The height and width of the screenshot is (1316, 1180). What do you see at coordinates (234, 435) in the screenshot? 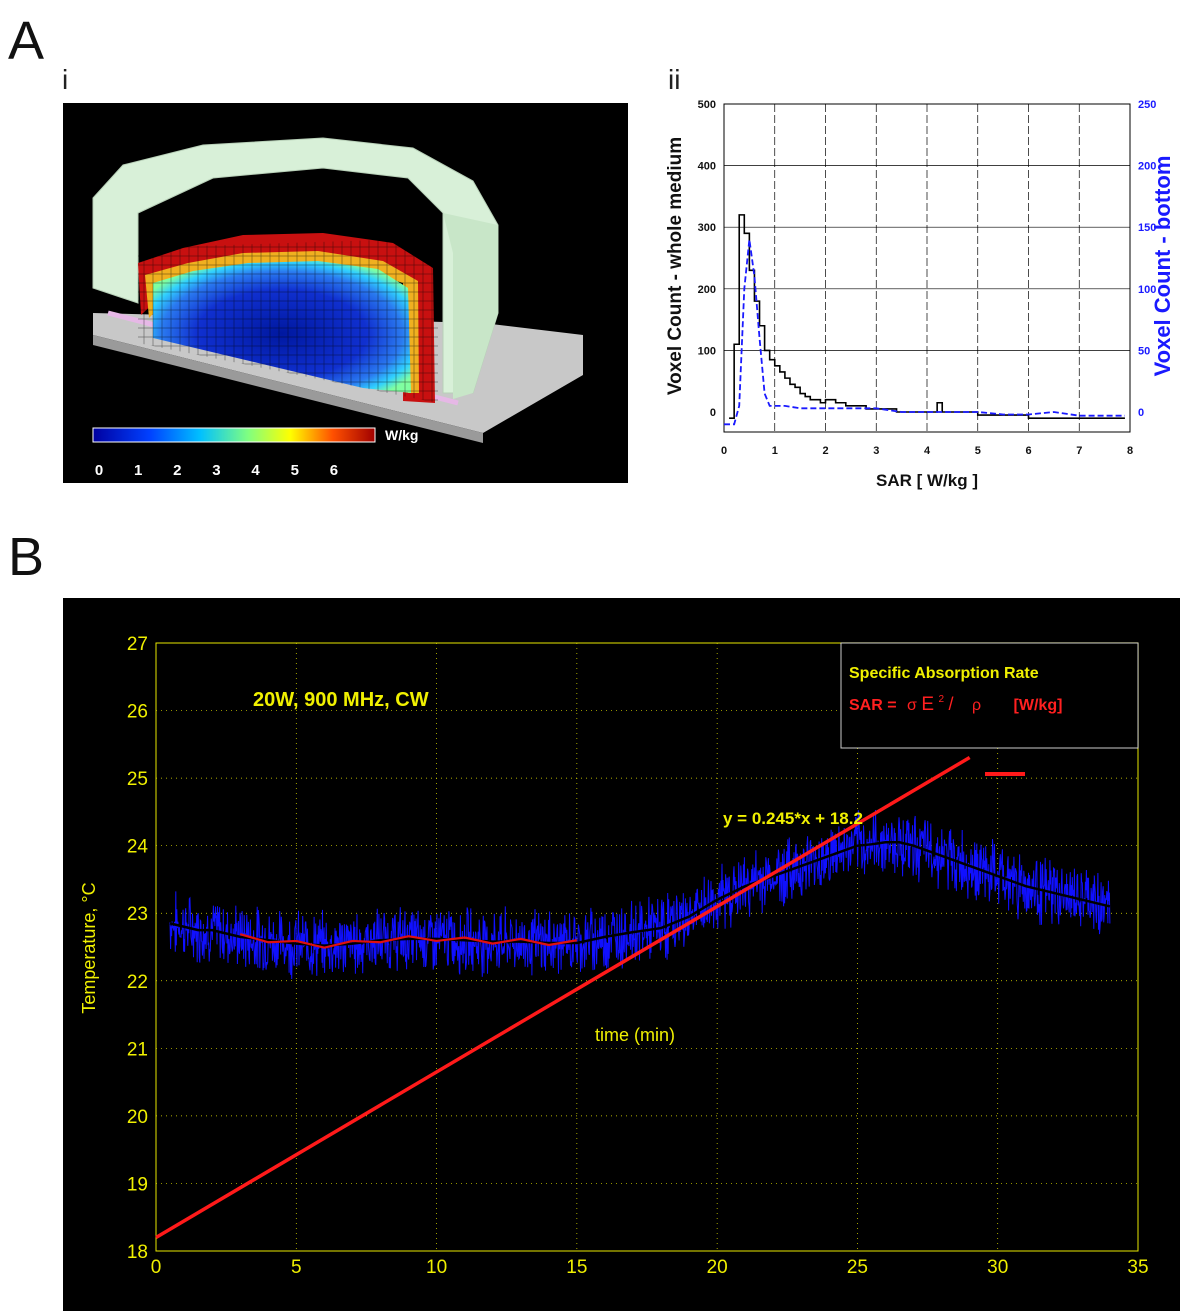
I see `colorbar` at bounding box center [234, 435].